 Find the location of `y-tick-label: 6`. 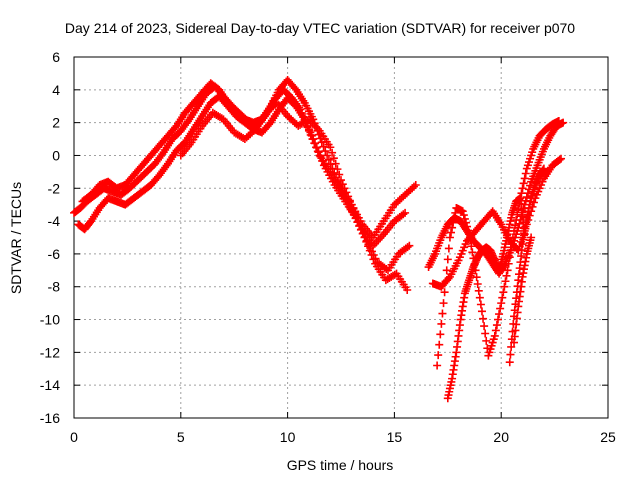

y-tick-label: 6 is located at coordinates (56, 57).